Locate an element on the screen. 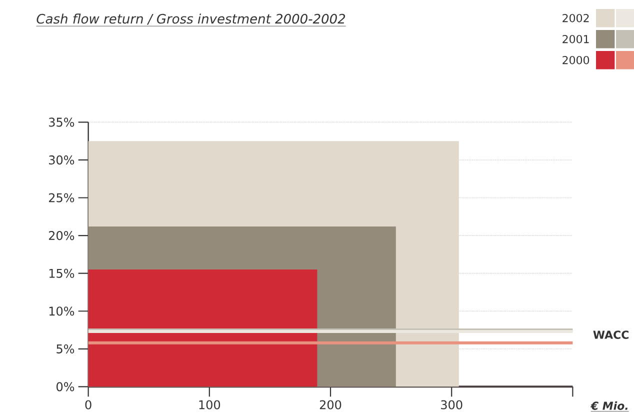 The width and height of the screenshot is (634, 414). y-tick-label: 25% is located at coordinates (61, 197).